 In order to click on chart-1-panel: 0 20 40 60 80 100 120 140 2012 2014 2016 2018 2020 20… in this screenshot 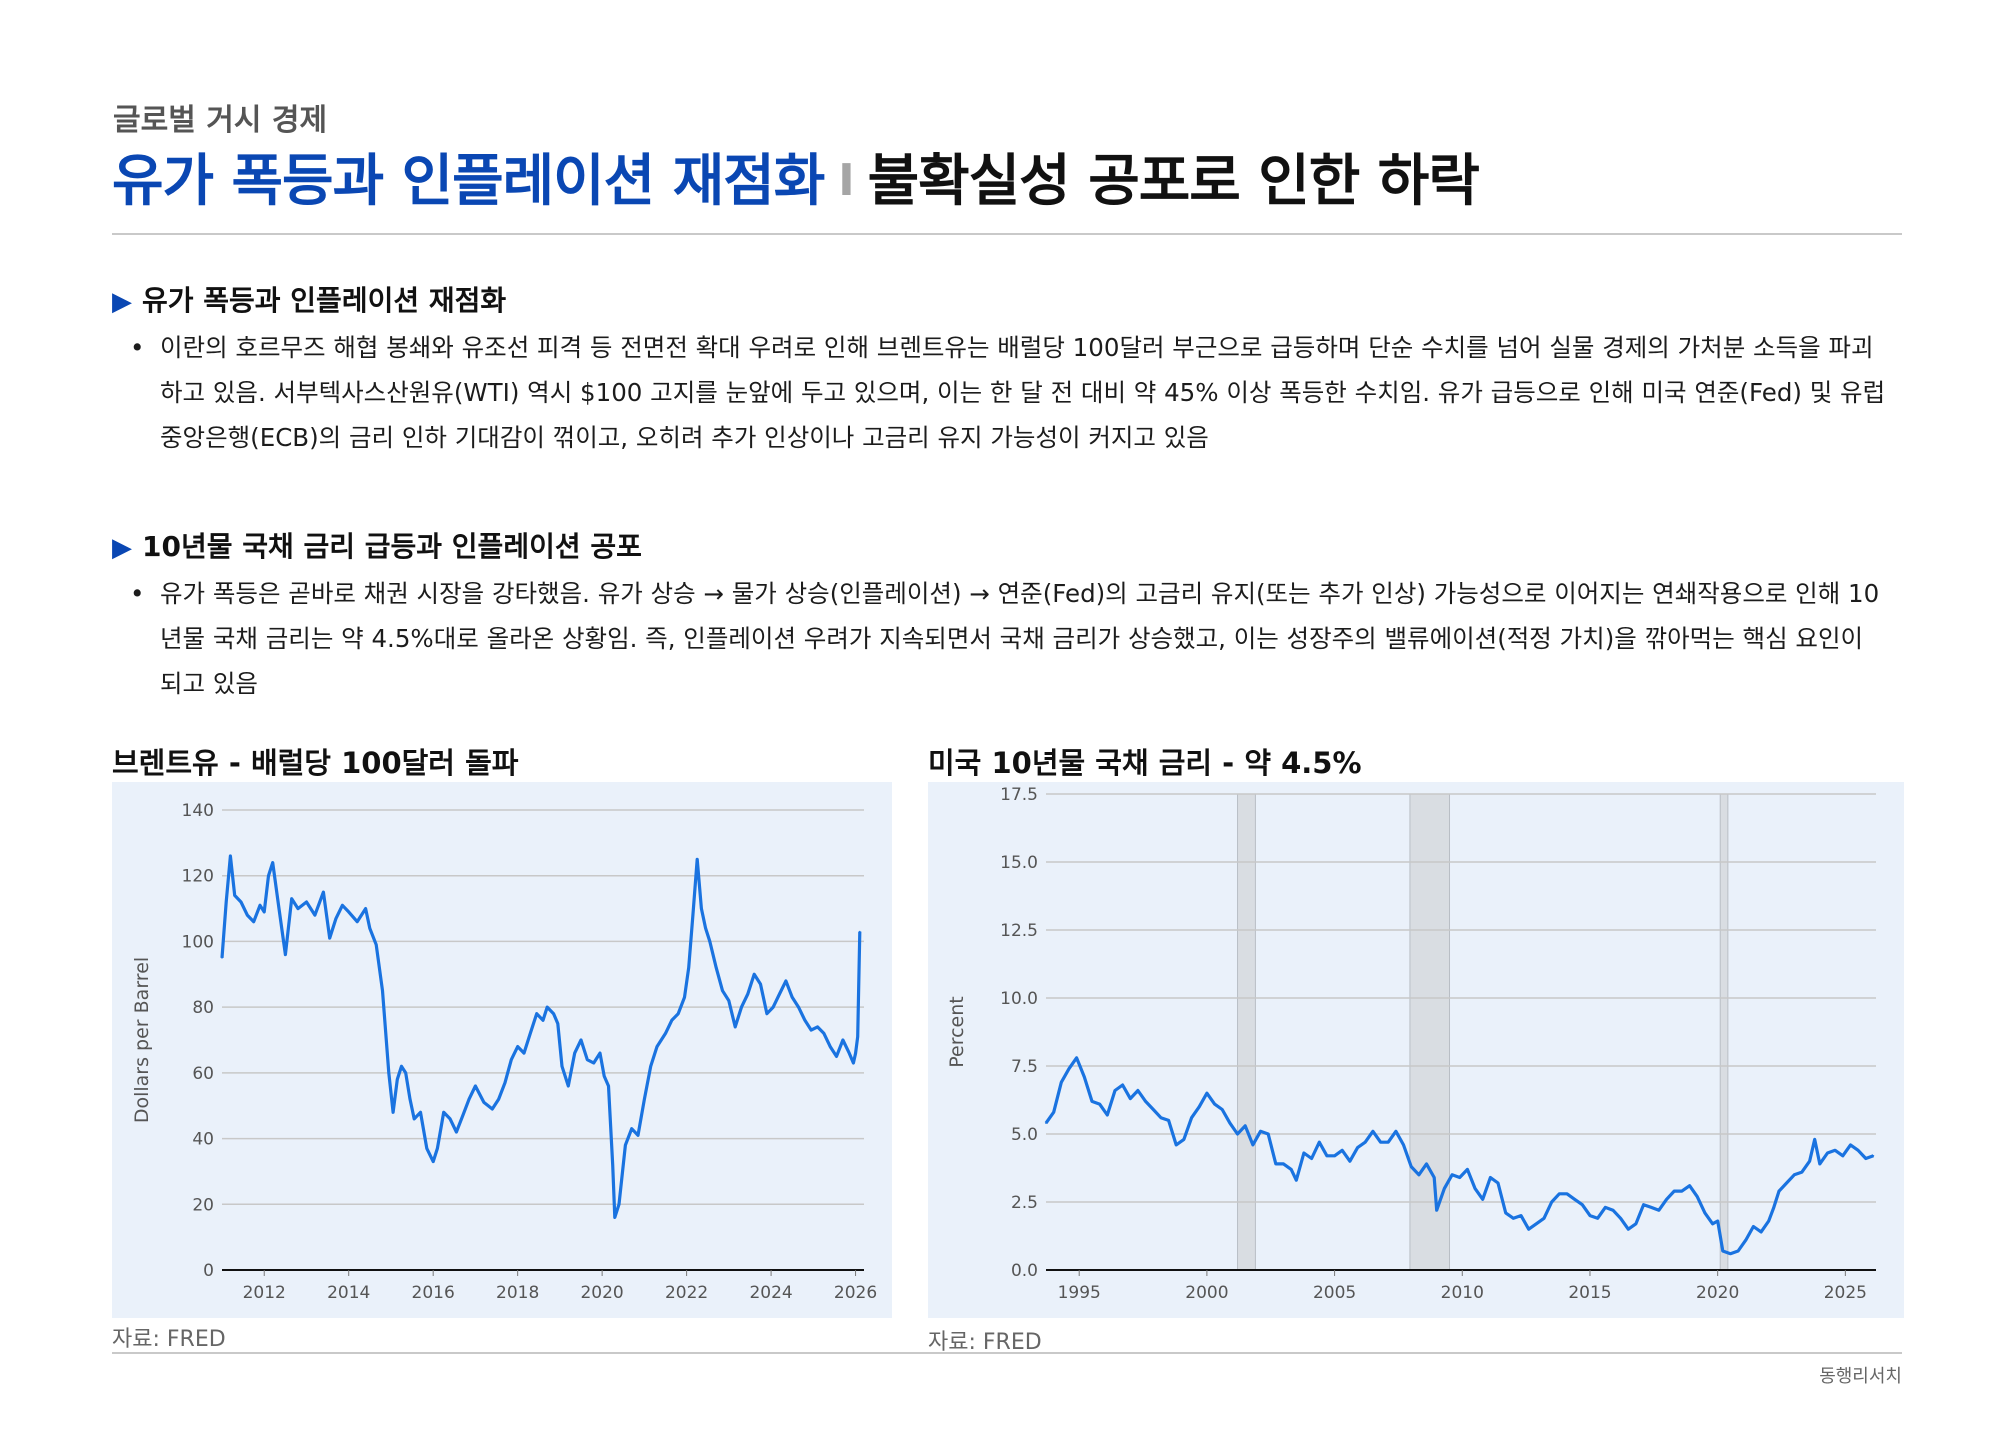, I will do `click(502, 1050)`.